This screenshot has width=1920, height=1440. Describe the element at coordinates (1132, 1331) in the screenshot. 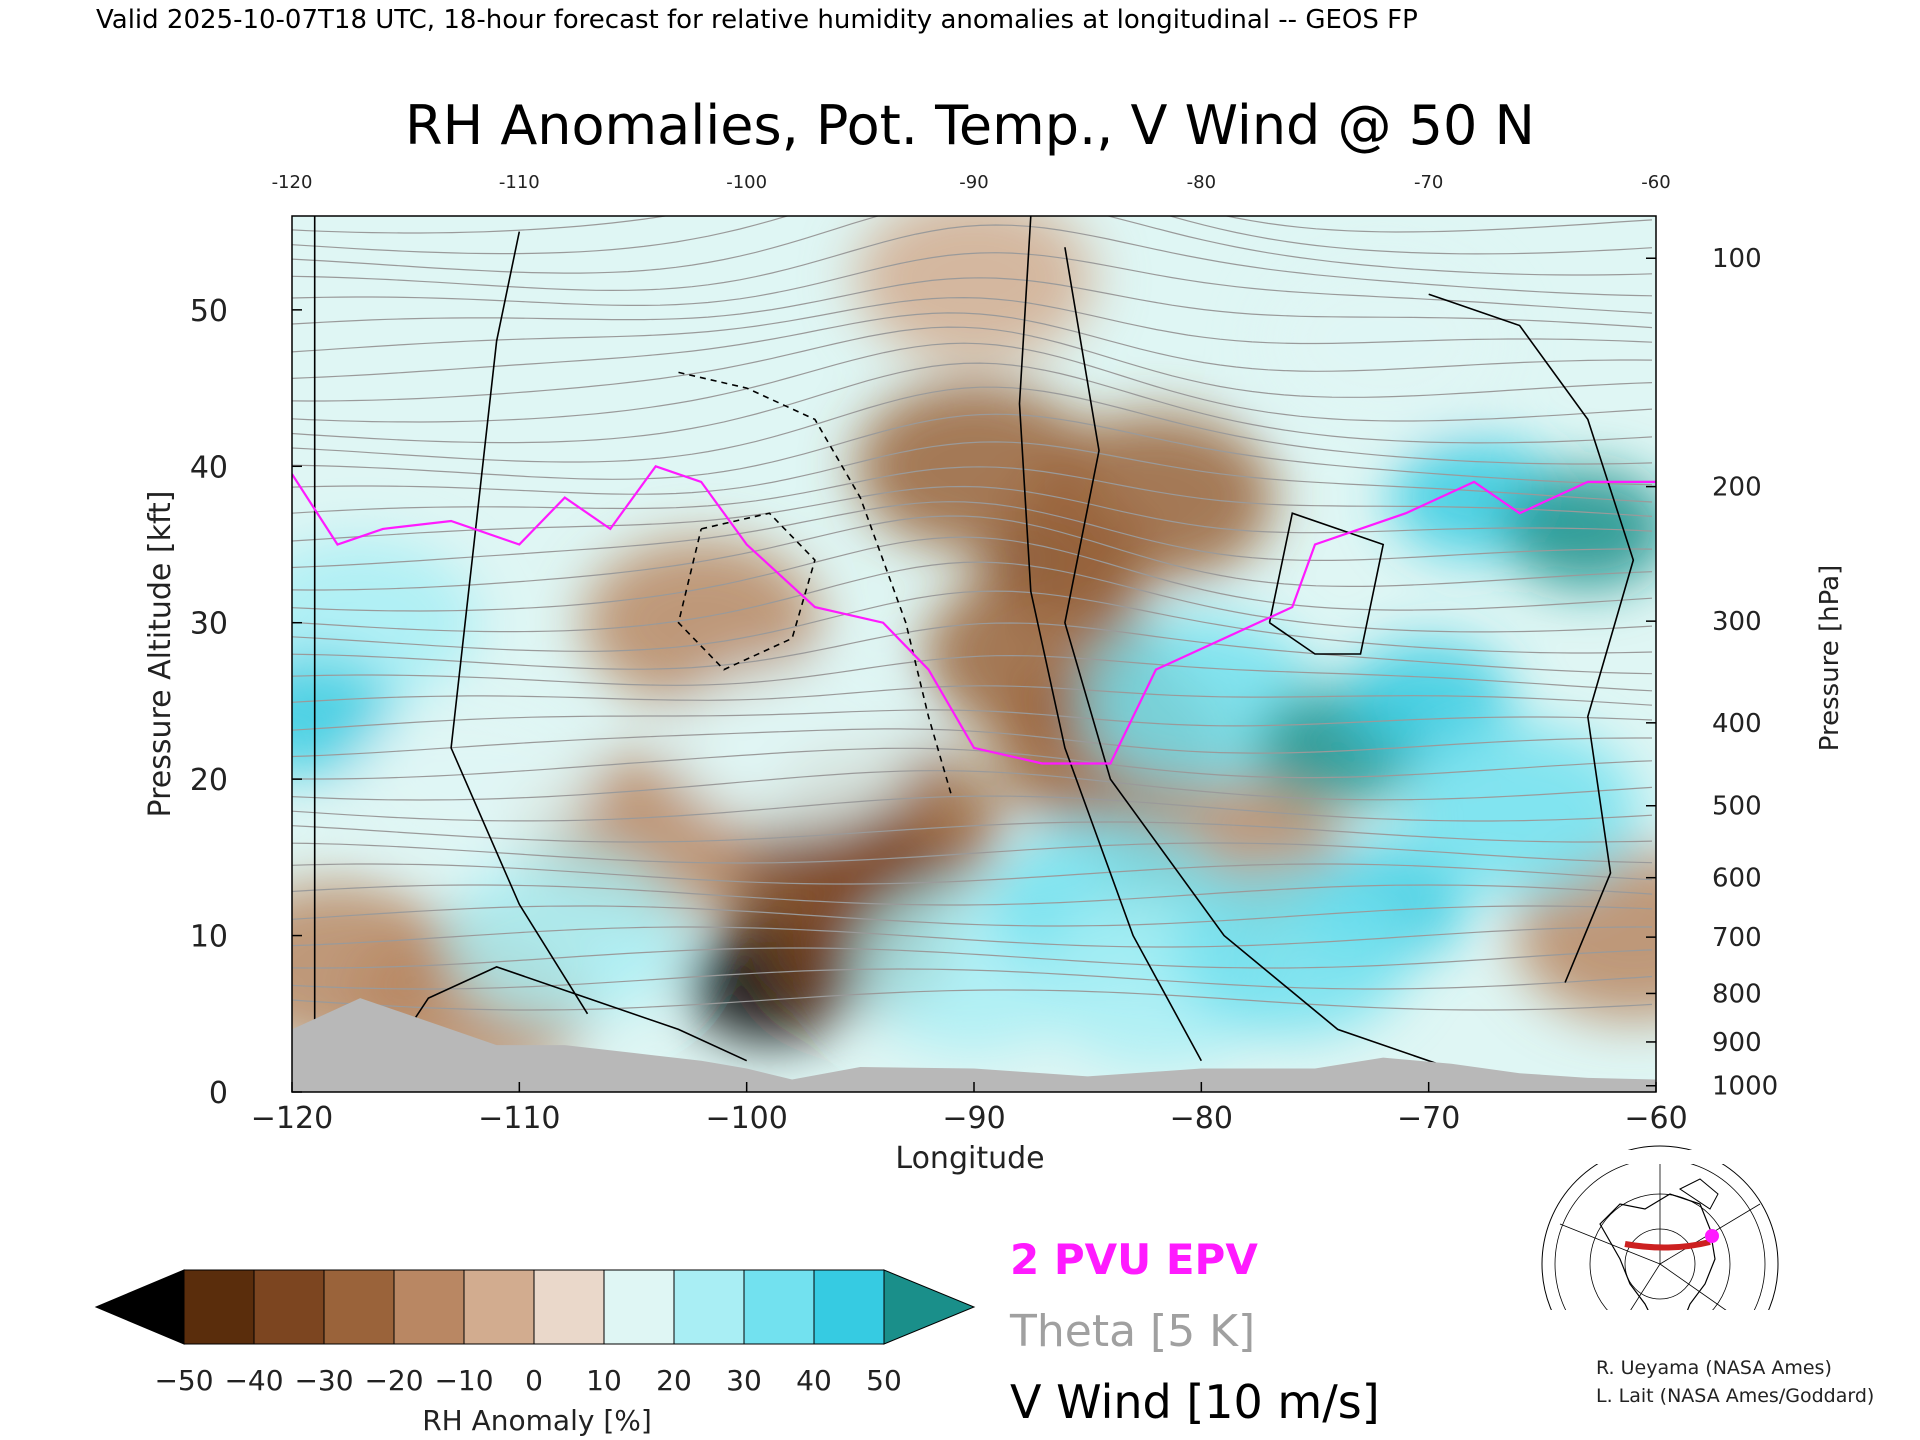

I see `legend-theta-label: Theta [5 K]` at that location.